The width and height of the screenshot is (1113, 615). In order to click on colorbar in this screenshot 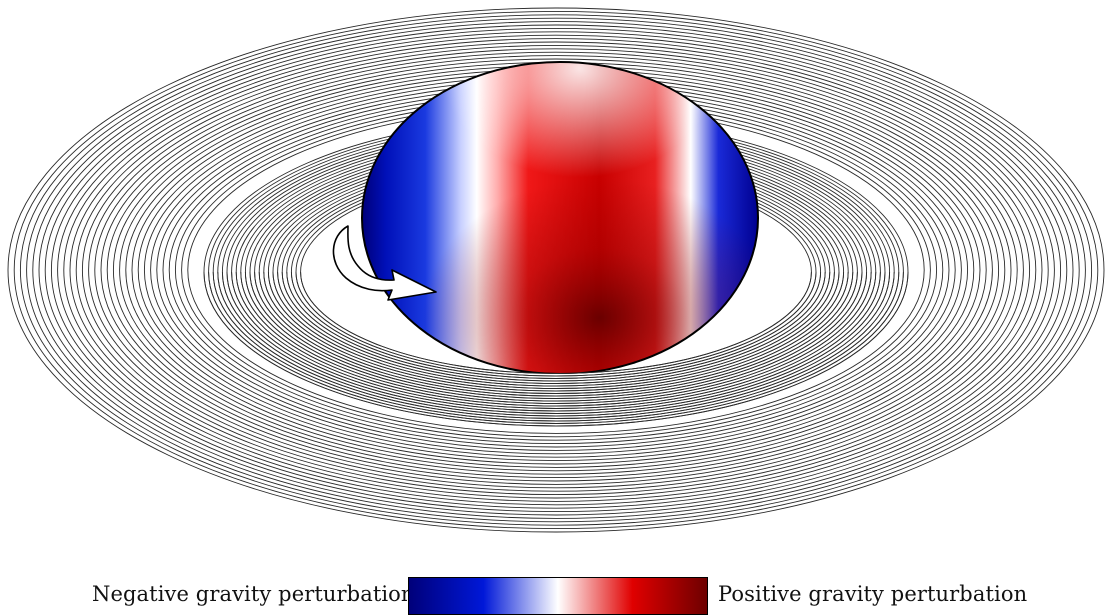, I will do `click(558, 596)`.